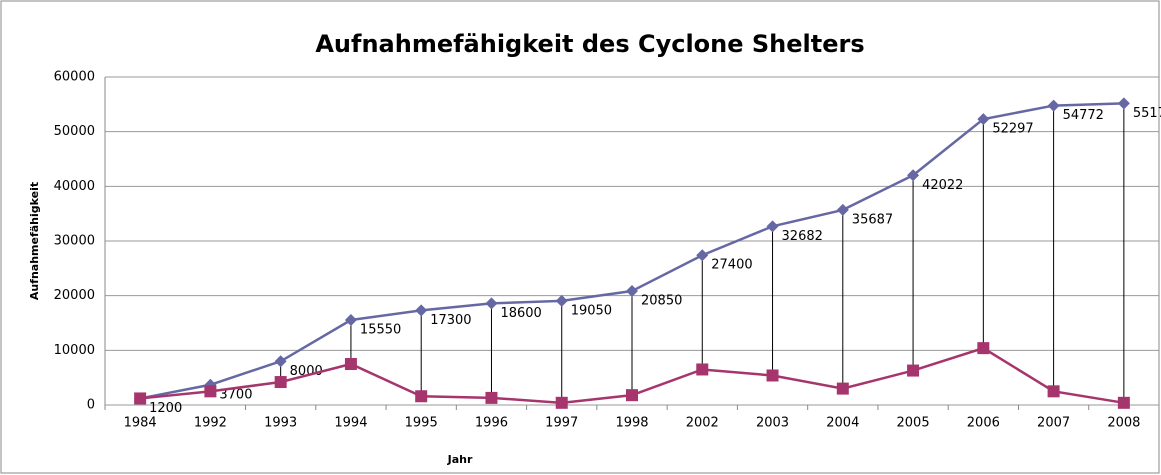  Describe the element at coordinates (350, 423) in the screenshot. I see `x-tick-label: 1994` at that location.